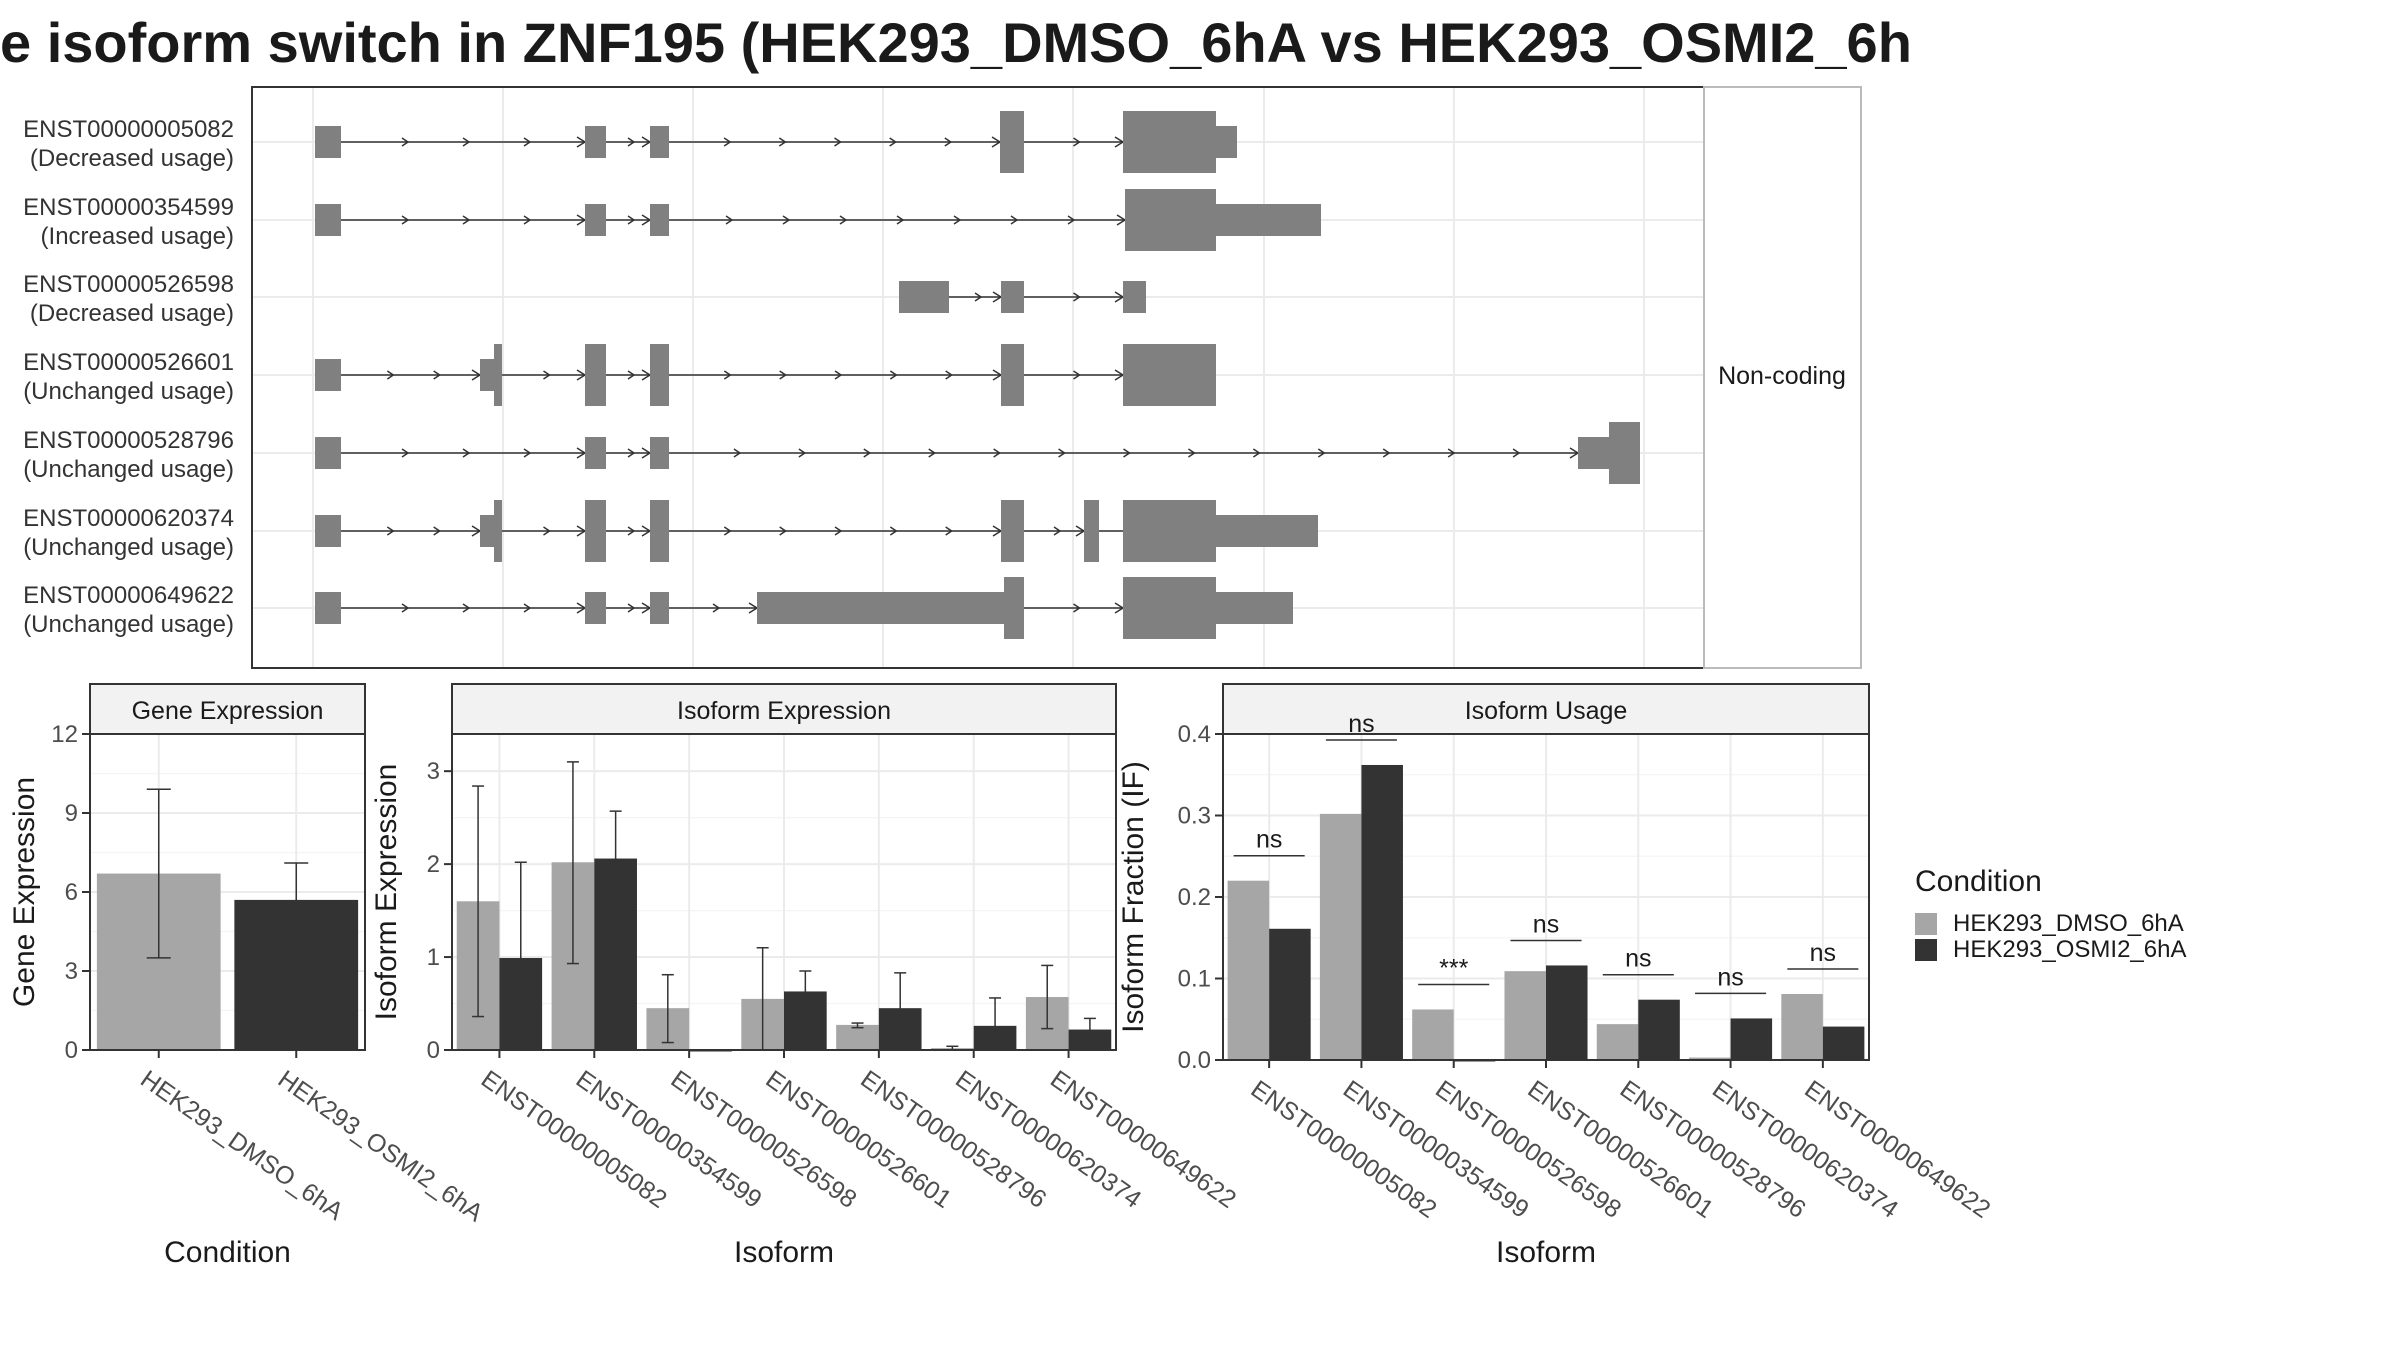 This screenshot has height=1350, width=2400. I want to click on y-tick-label: 1, so click(433, 957).